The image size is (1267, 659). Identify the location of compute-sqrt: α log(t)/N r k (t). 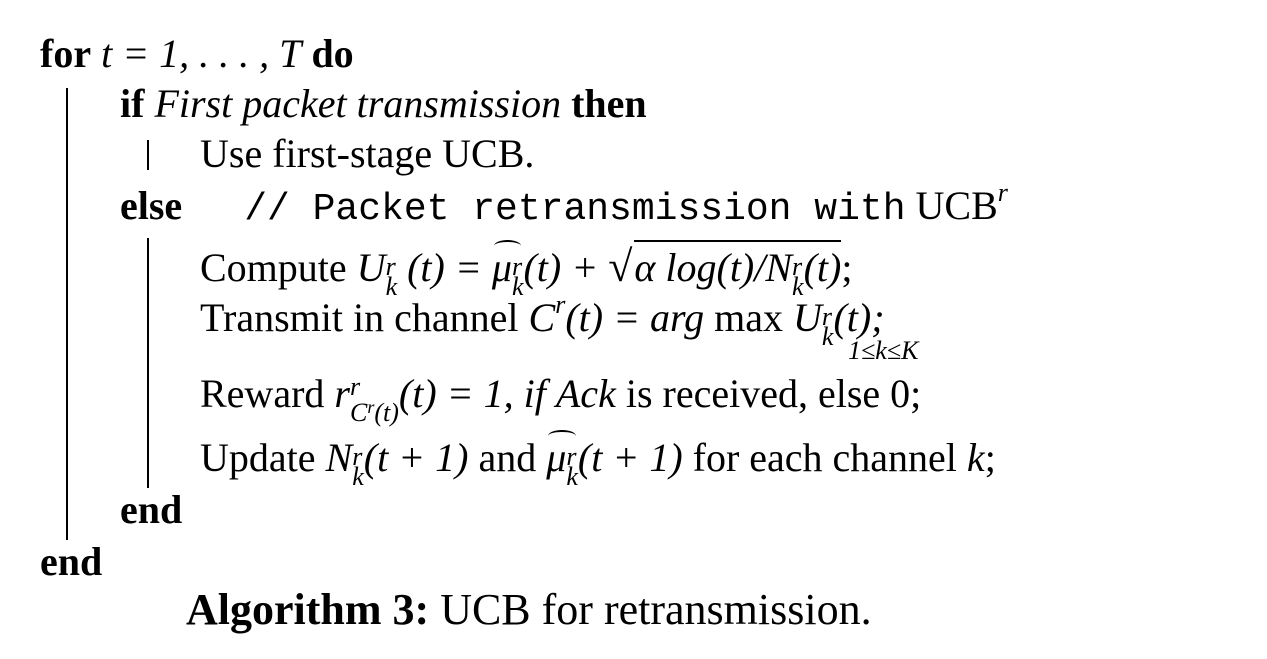
(738, 270).